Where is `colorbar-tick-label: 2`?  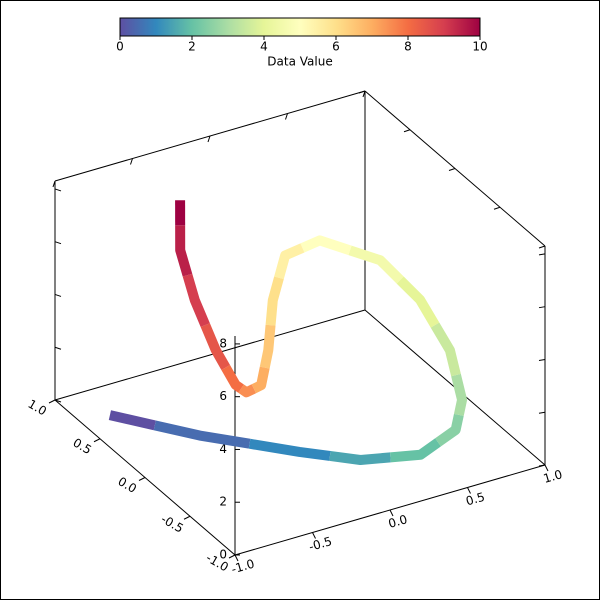
colorbar-tick-label: 2 is located at coordinates (192, 47).